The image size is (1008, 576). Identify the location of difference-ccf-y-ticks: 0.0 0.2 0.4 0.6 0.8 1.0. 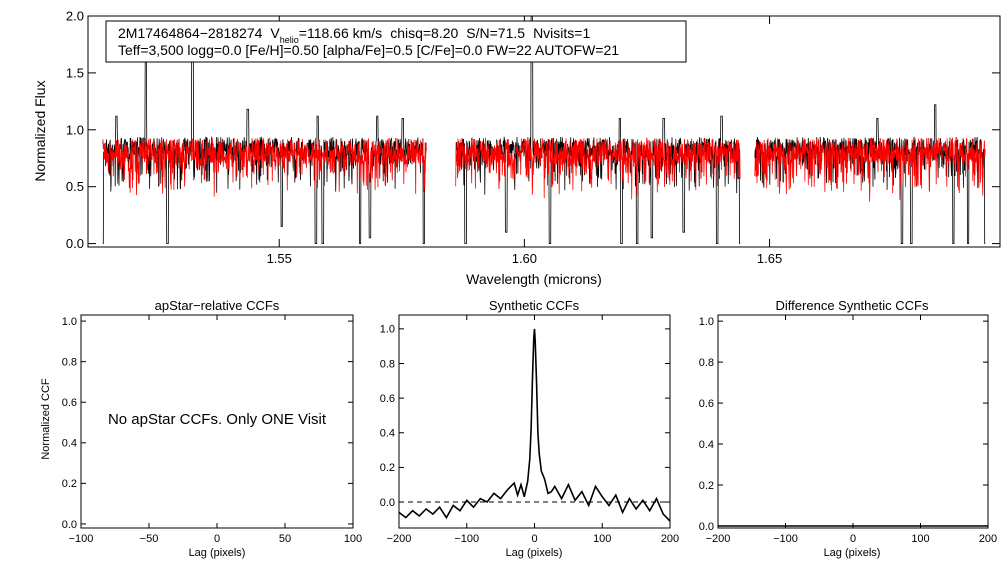
(843, 424).